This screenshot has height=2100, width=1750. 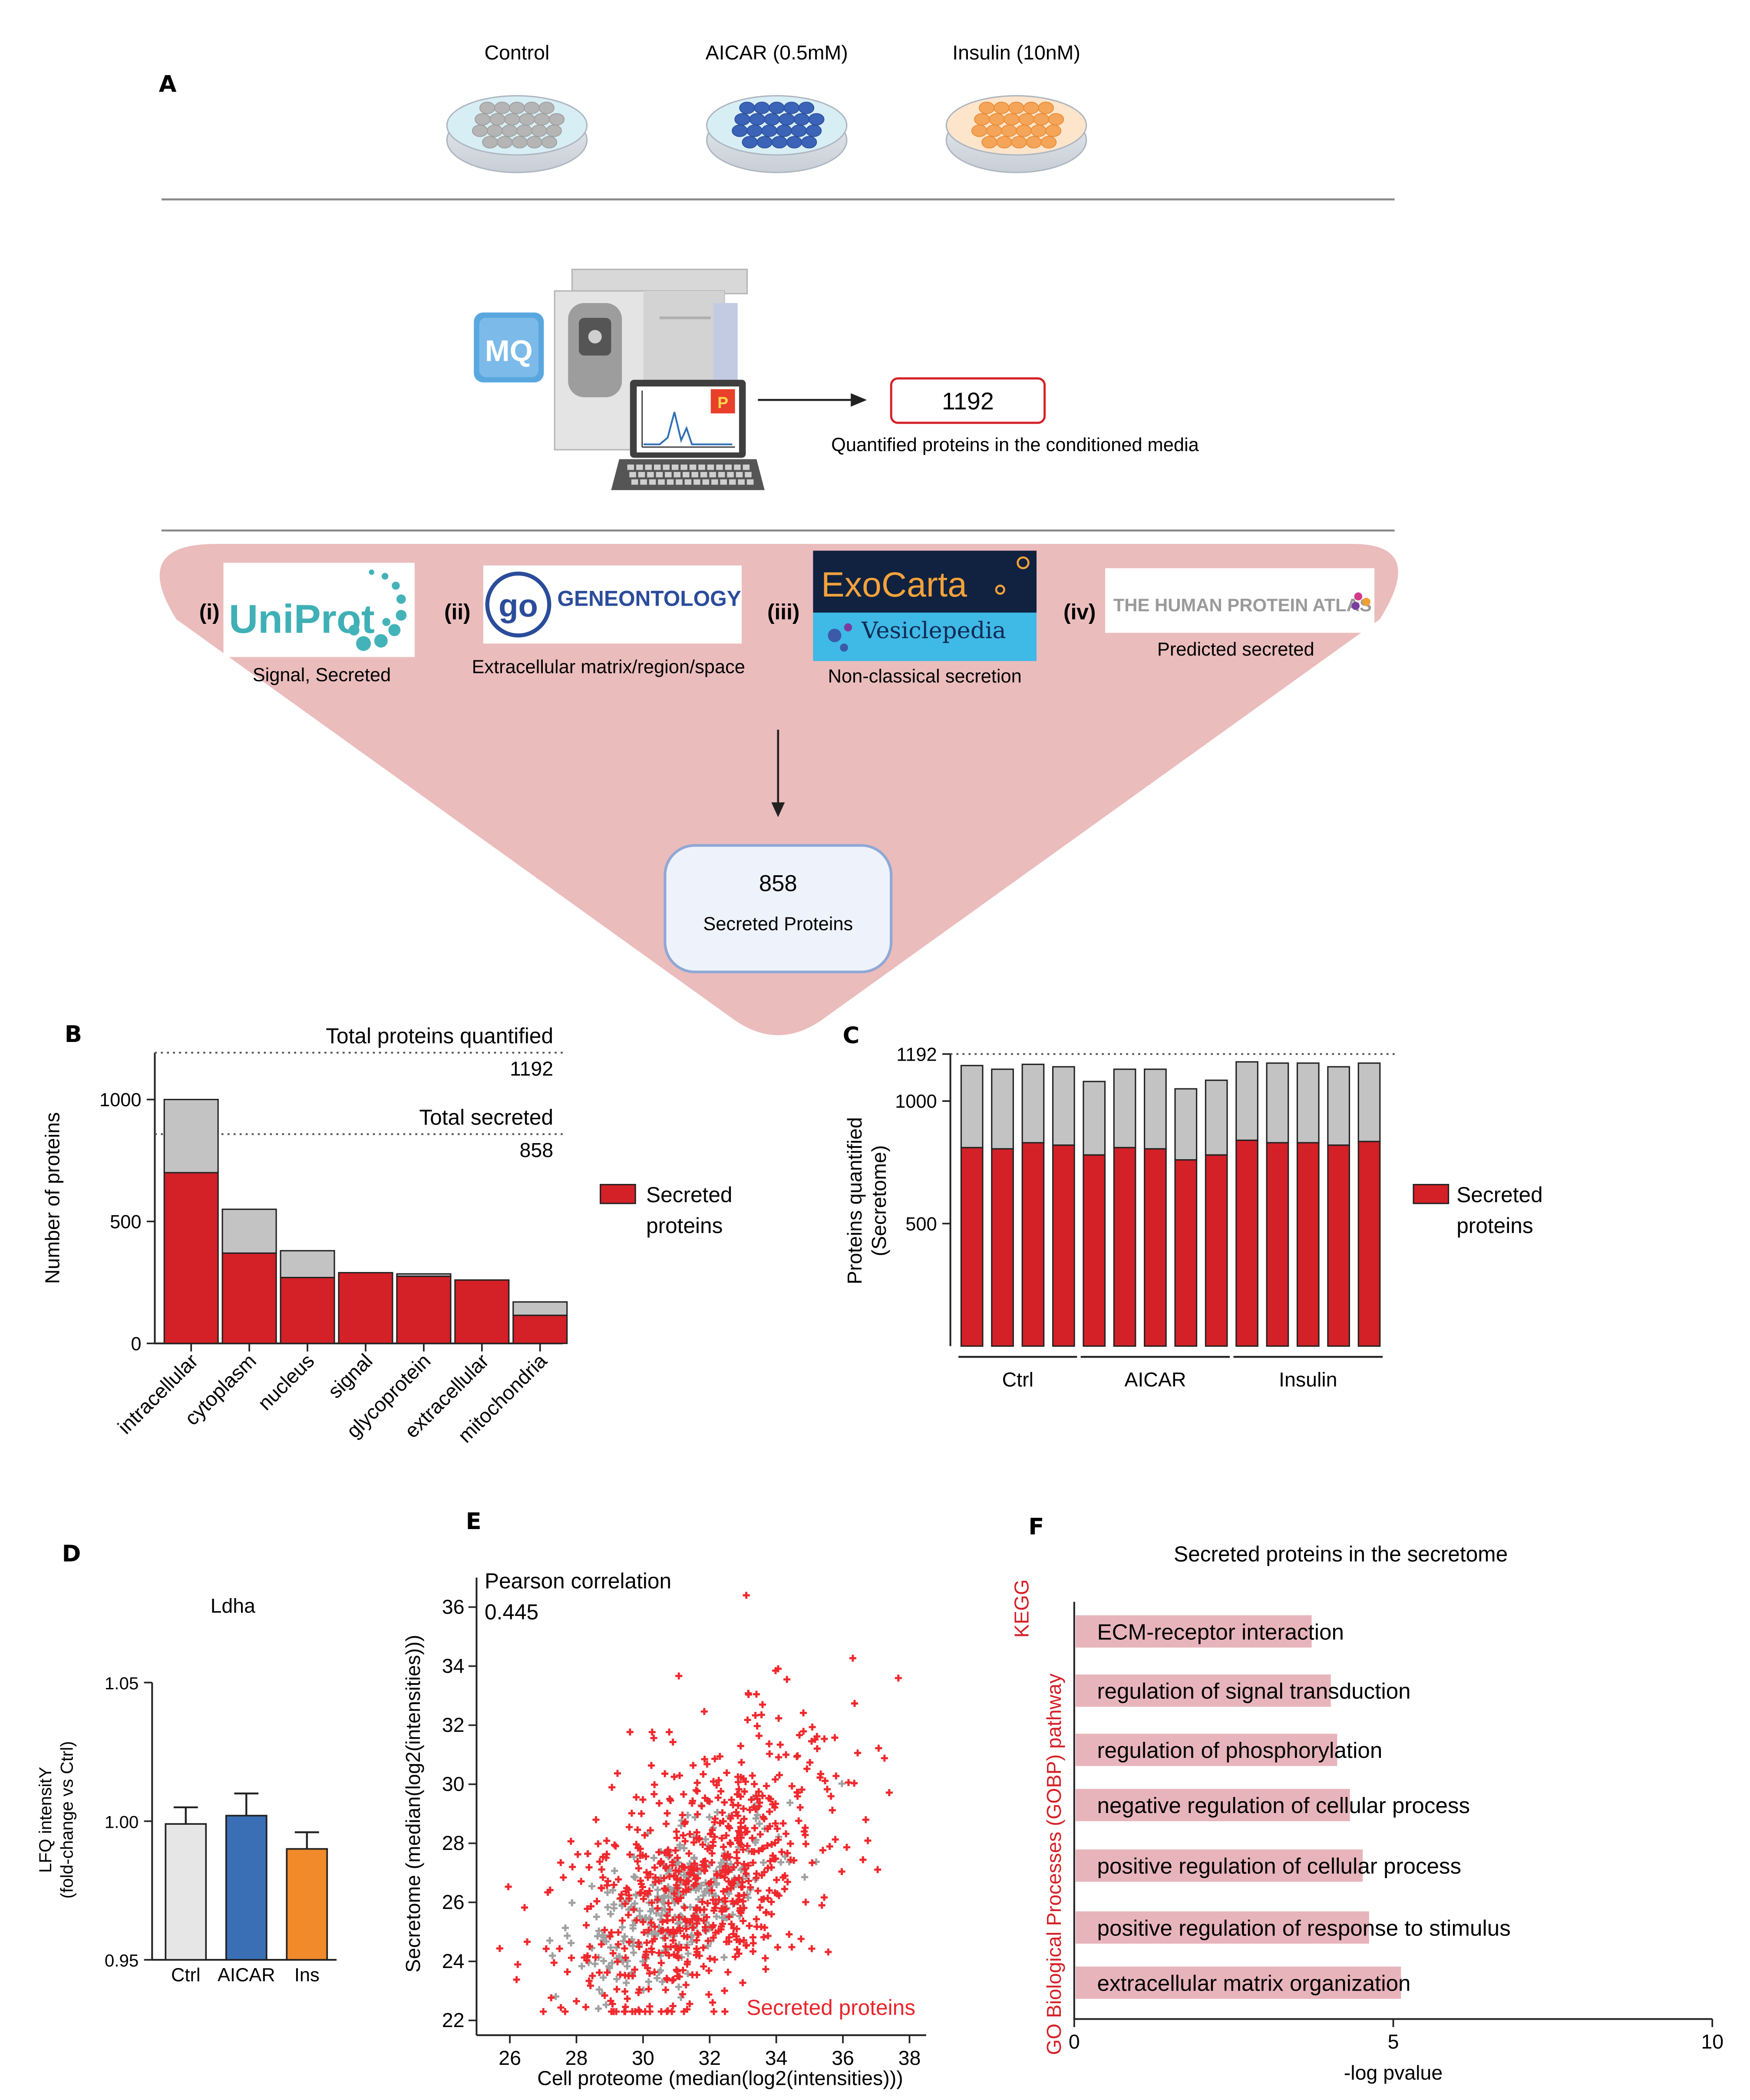 I want to click on group-label: Insulin, so click(x=1308, y=1379).